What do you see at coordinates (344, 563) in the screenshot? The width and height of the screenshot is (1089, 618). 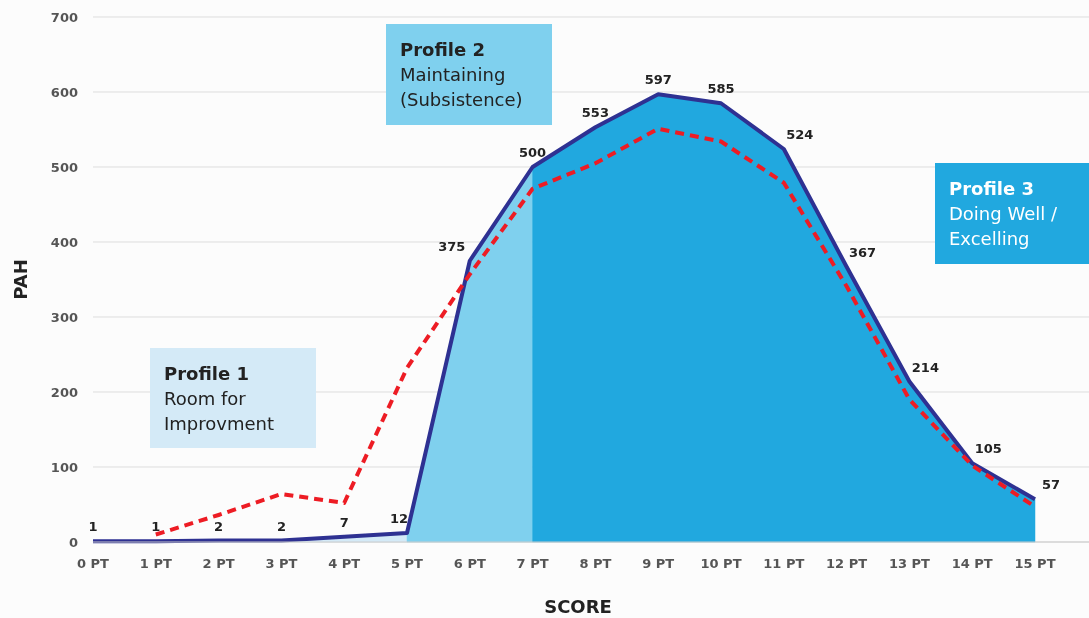 I see `x-tick-label: 4 PT` at bounding box center [344, 563].